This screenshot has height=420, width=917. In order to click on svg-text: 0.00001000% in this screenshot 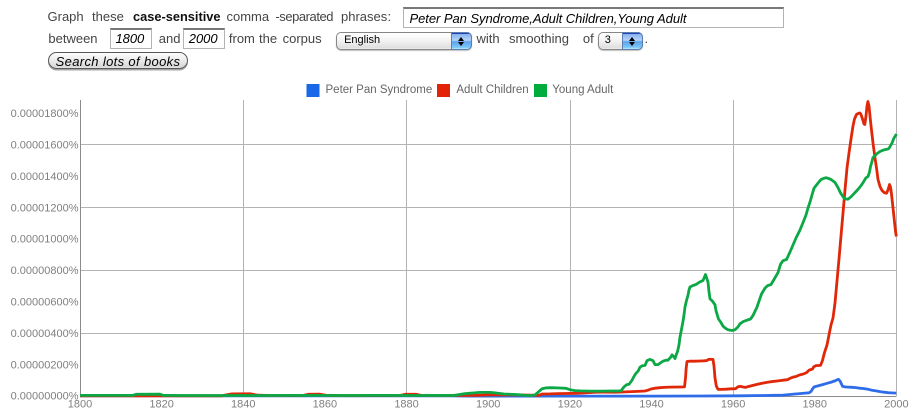, I will do `click(45, 240)`.